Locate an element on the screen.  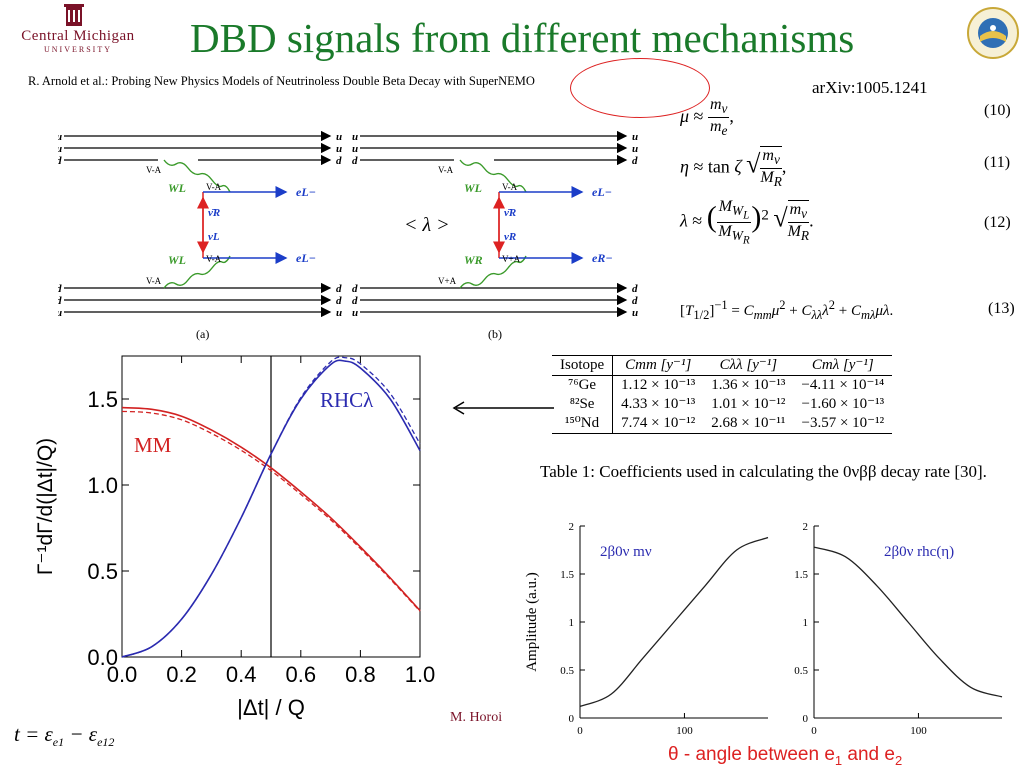
equation-10: μ ≈ mν me , is located at coordinates (707, 117).